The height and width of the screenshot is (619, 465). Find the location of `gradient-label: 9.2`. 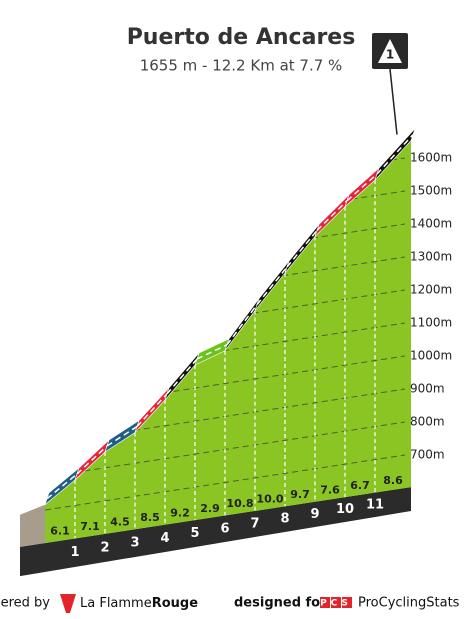

gradient-label: 9.2 is located at coordinates (180, 512).